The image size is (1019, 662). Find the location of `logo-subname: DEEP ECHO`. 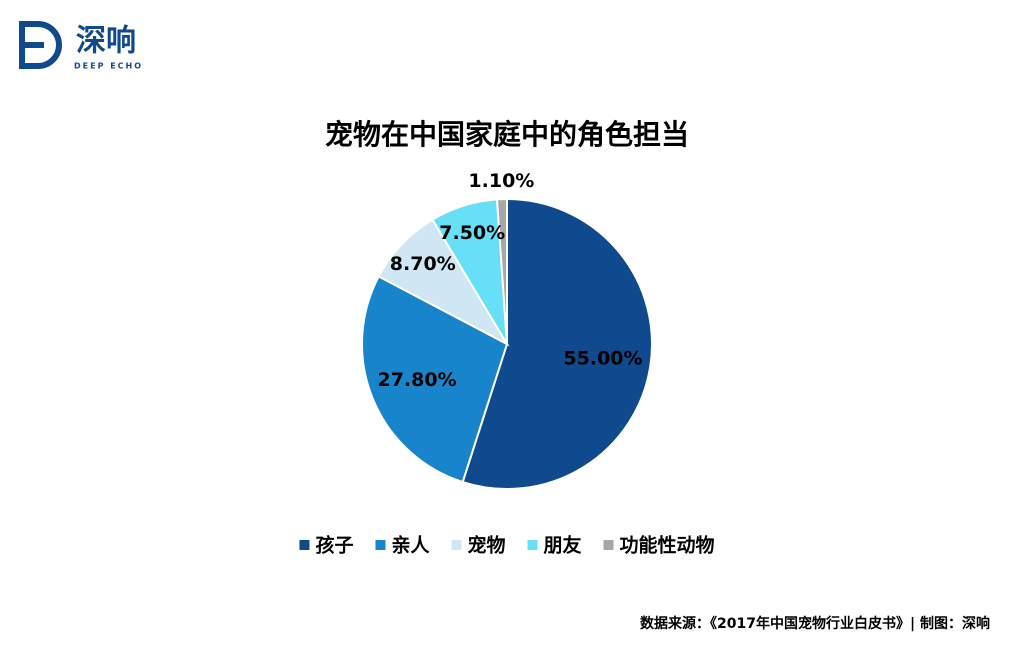

logo-subname: DEEP ECHO is located at coordinates (108, 66).